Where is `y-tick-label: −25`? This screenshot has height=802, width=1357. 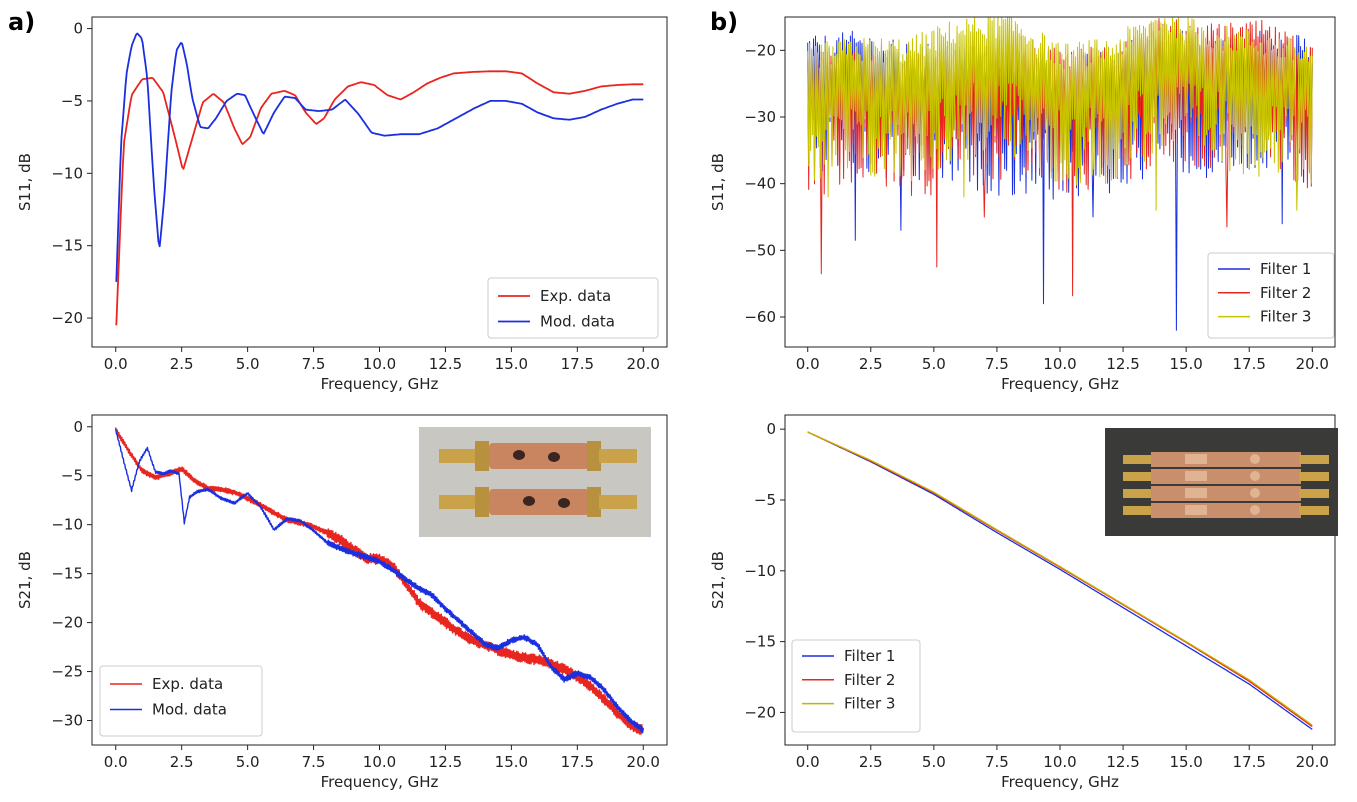
y-tick-label: −25 is located at coordinates (67, 672).